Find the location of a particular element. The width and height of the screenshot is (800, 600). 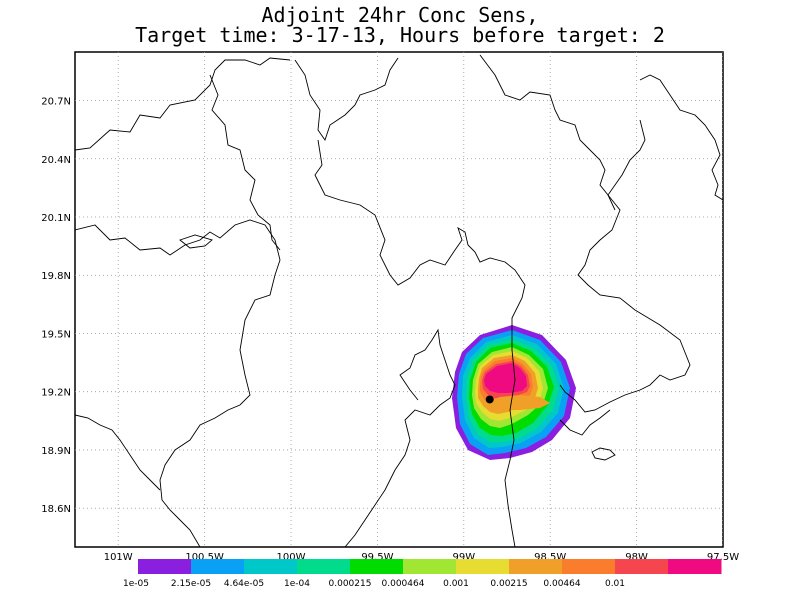

longitude-label: 99.5W is located at coordinates (377, 557).